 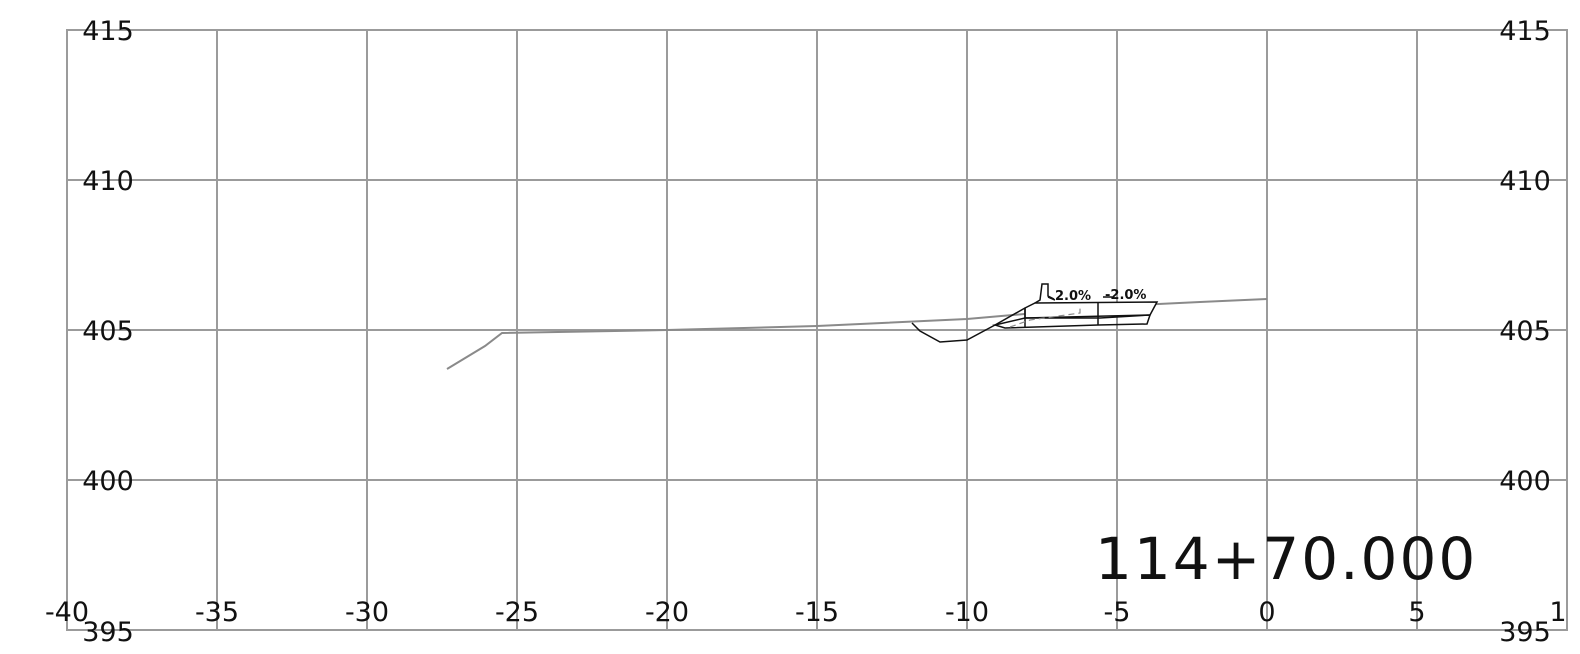 I want to click on y-tick-label-left: 410, so click(x=108, y=181).